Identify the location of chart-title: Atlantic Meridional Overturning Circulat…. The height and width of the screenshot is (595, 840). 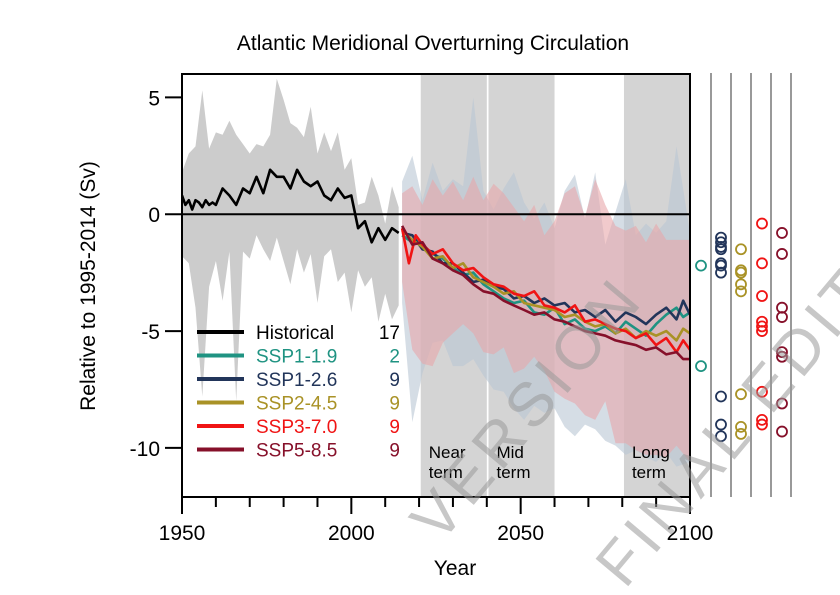
(433, 43).